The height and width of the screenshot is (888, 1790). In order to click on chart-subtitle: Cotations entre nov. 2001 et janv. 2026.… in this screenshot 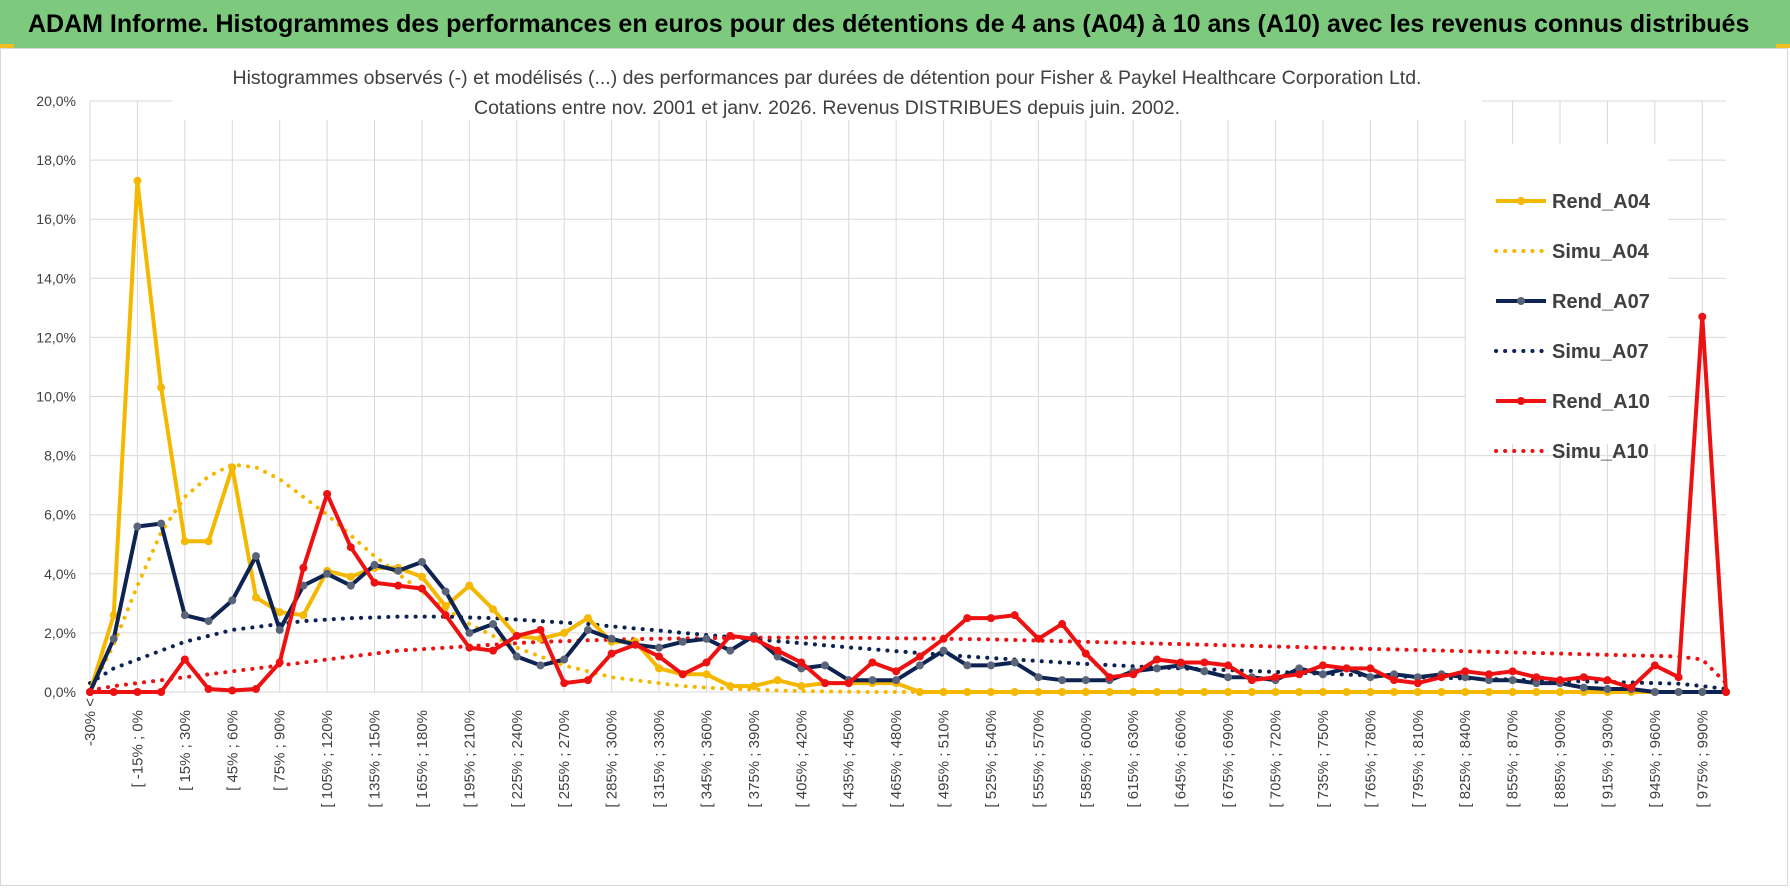, I will do `click(827, 108)`.